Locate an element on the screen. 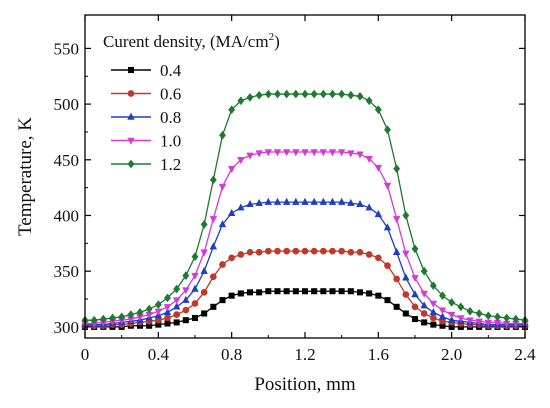 This screenshot has width=550, height=408. x-tick-label: 1.2 is located at coordinates (304, 354).